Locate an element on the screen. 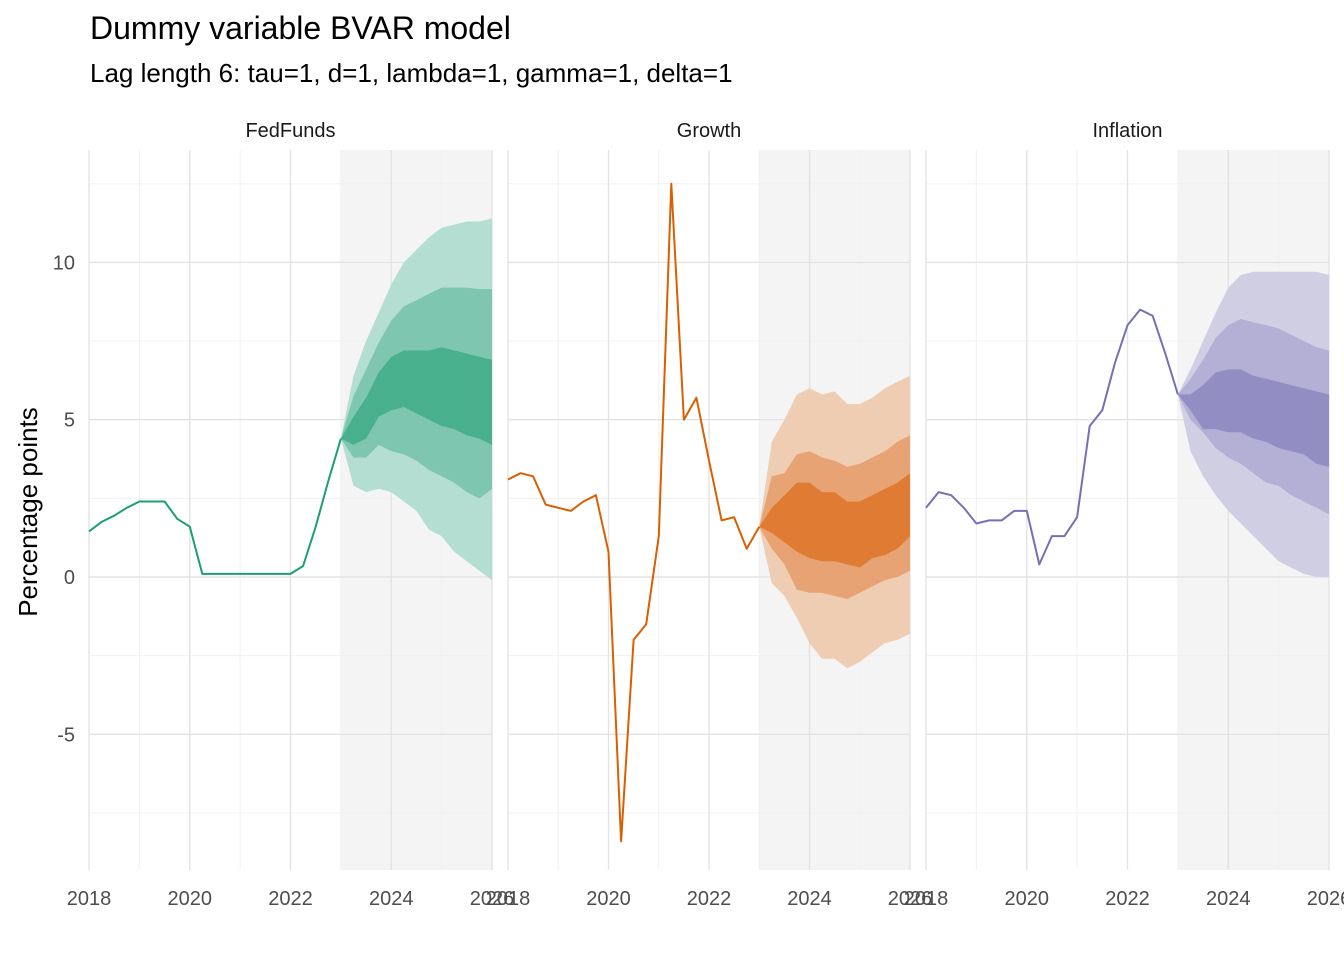 This screenshot has width=1344, height=960. y-tick-label: 5 is located at coordinates (69, 421).